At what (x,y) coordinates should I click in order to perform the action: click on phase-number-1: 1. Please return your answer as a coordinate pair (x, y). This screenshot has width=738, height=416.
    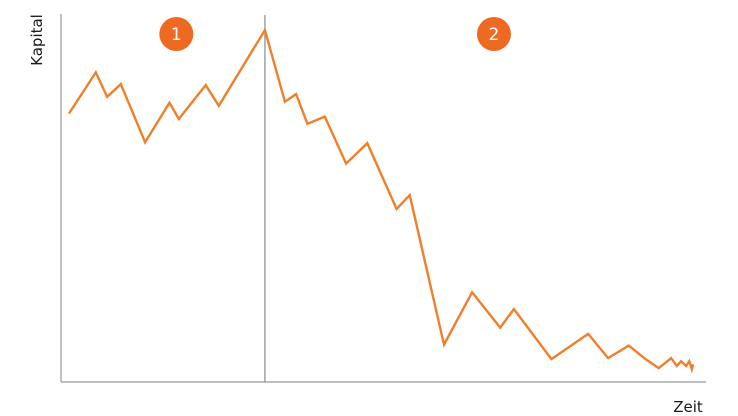
    Looking at the image, I should click on (176, 35).